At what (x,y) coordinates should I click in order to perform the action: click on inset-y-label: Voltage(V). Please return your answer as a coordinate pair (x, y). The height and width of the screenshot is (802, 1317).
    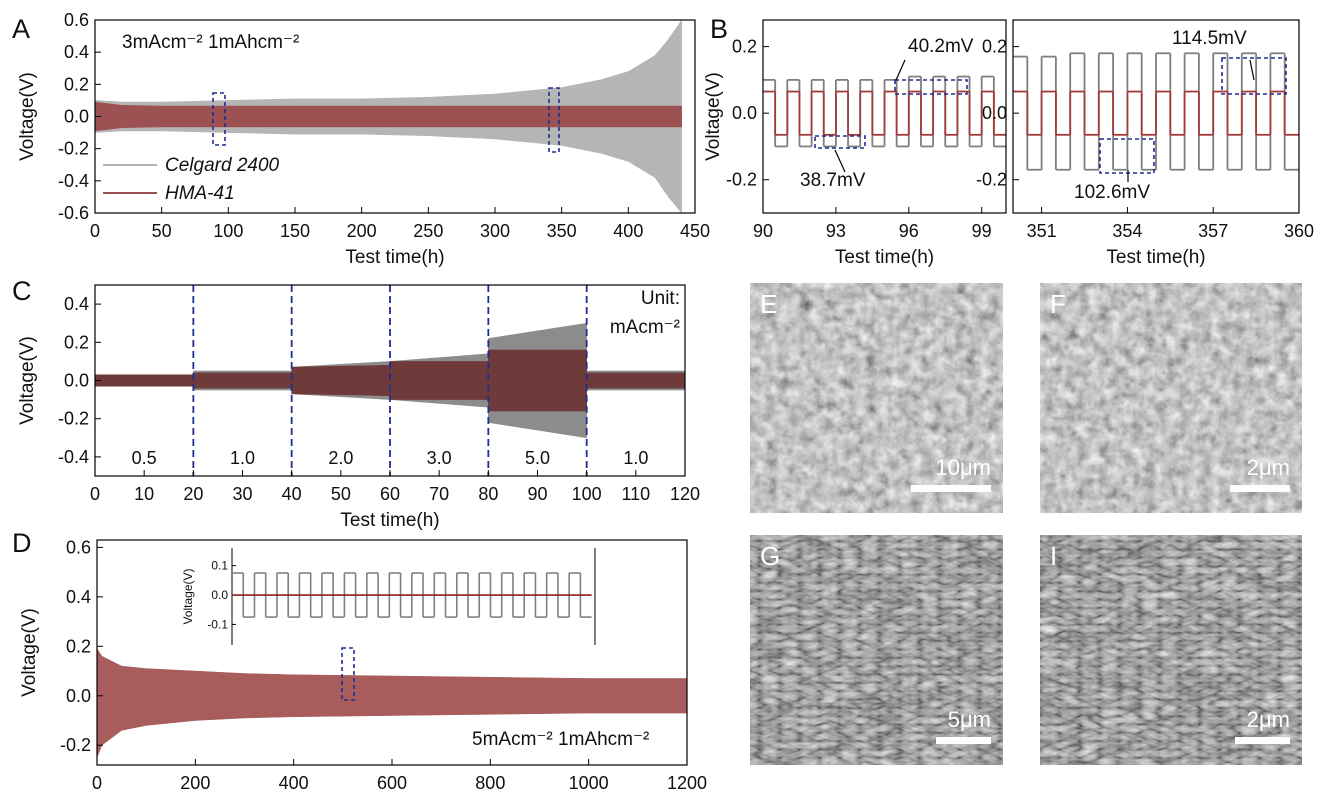
    Looking at the image, I should click on (188, 596).